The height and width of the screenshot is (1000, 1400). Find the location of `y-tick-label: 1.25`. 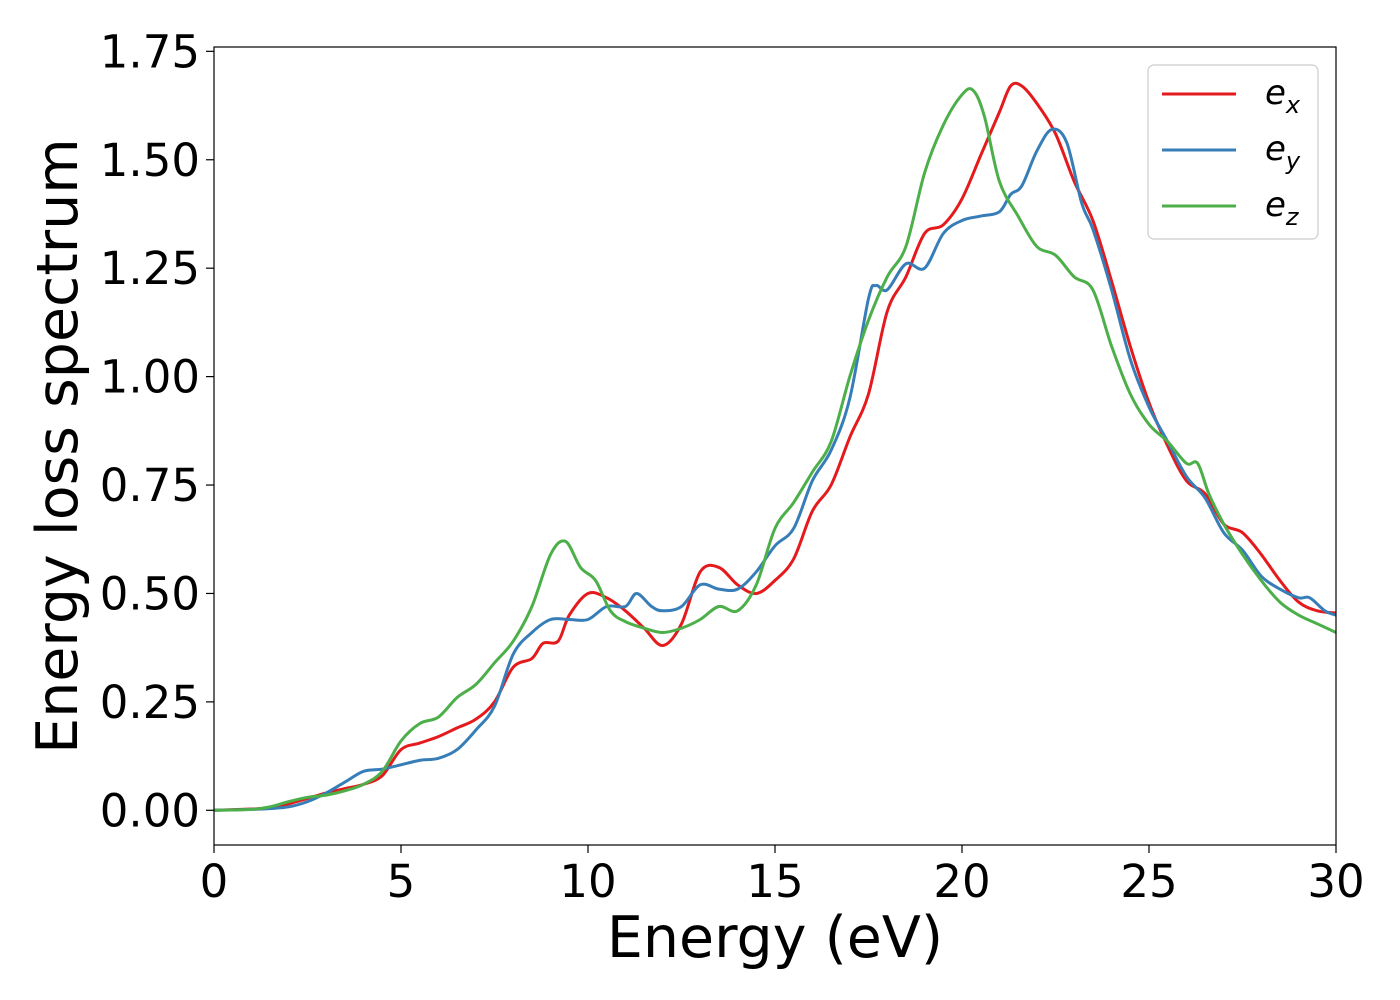

y-tick-label: 1.25 is located at coordinates (150, 268).